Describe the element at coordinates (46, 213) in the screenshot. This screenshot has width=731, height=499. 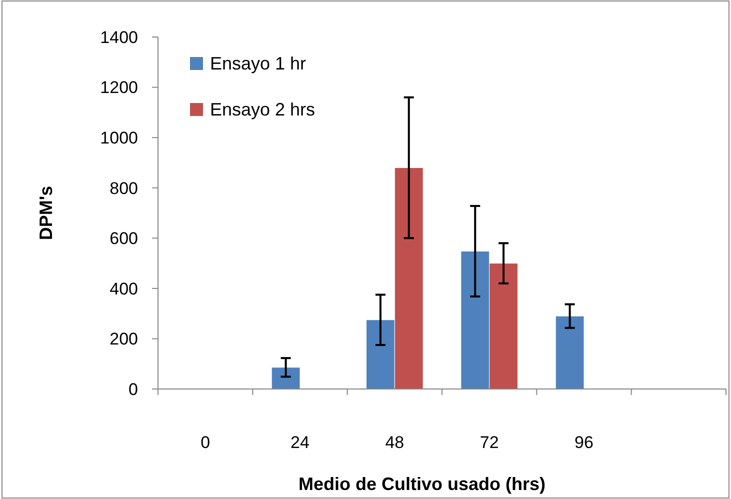
I see `y-axis-title: DPM's` at that location.